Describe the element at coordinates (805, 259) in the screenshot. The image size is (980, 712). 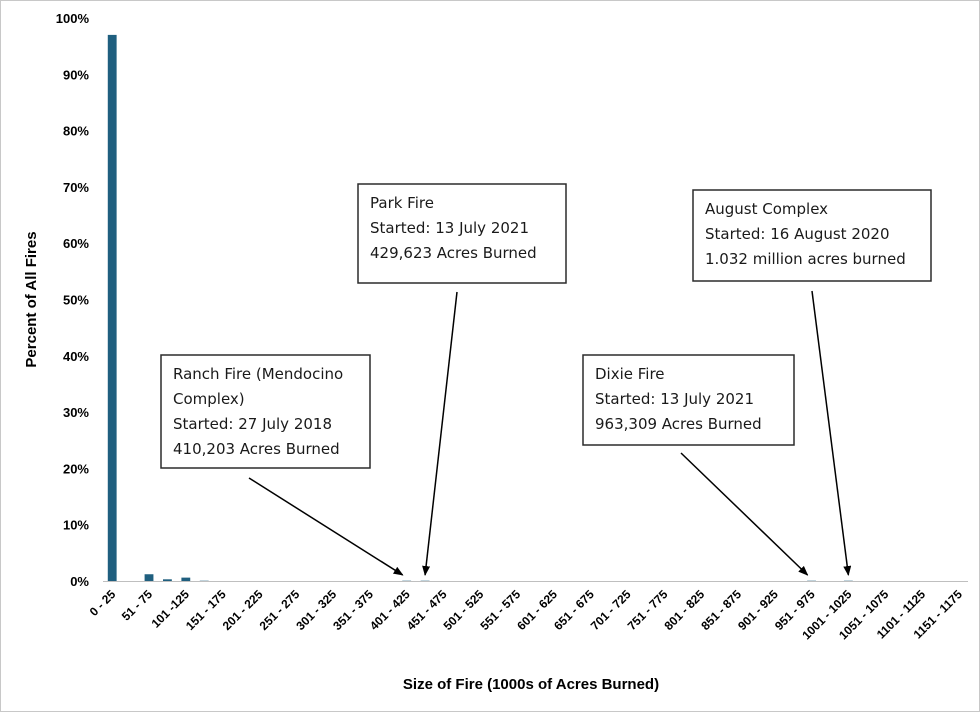
I see `callout-line: 1.032 million acres burned` at that location.